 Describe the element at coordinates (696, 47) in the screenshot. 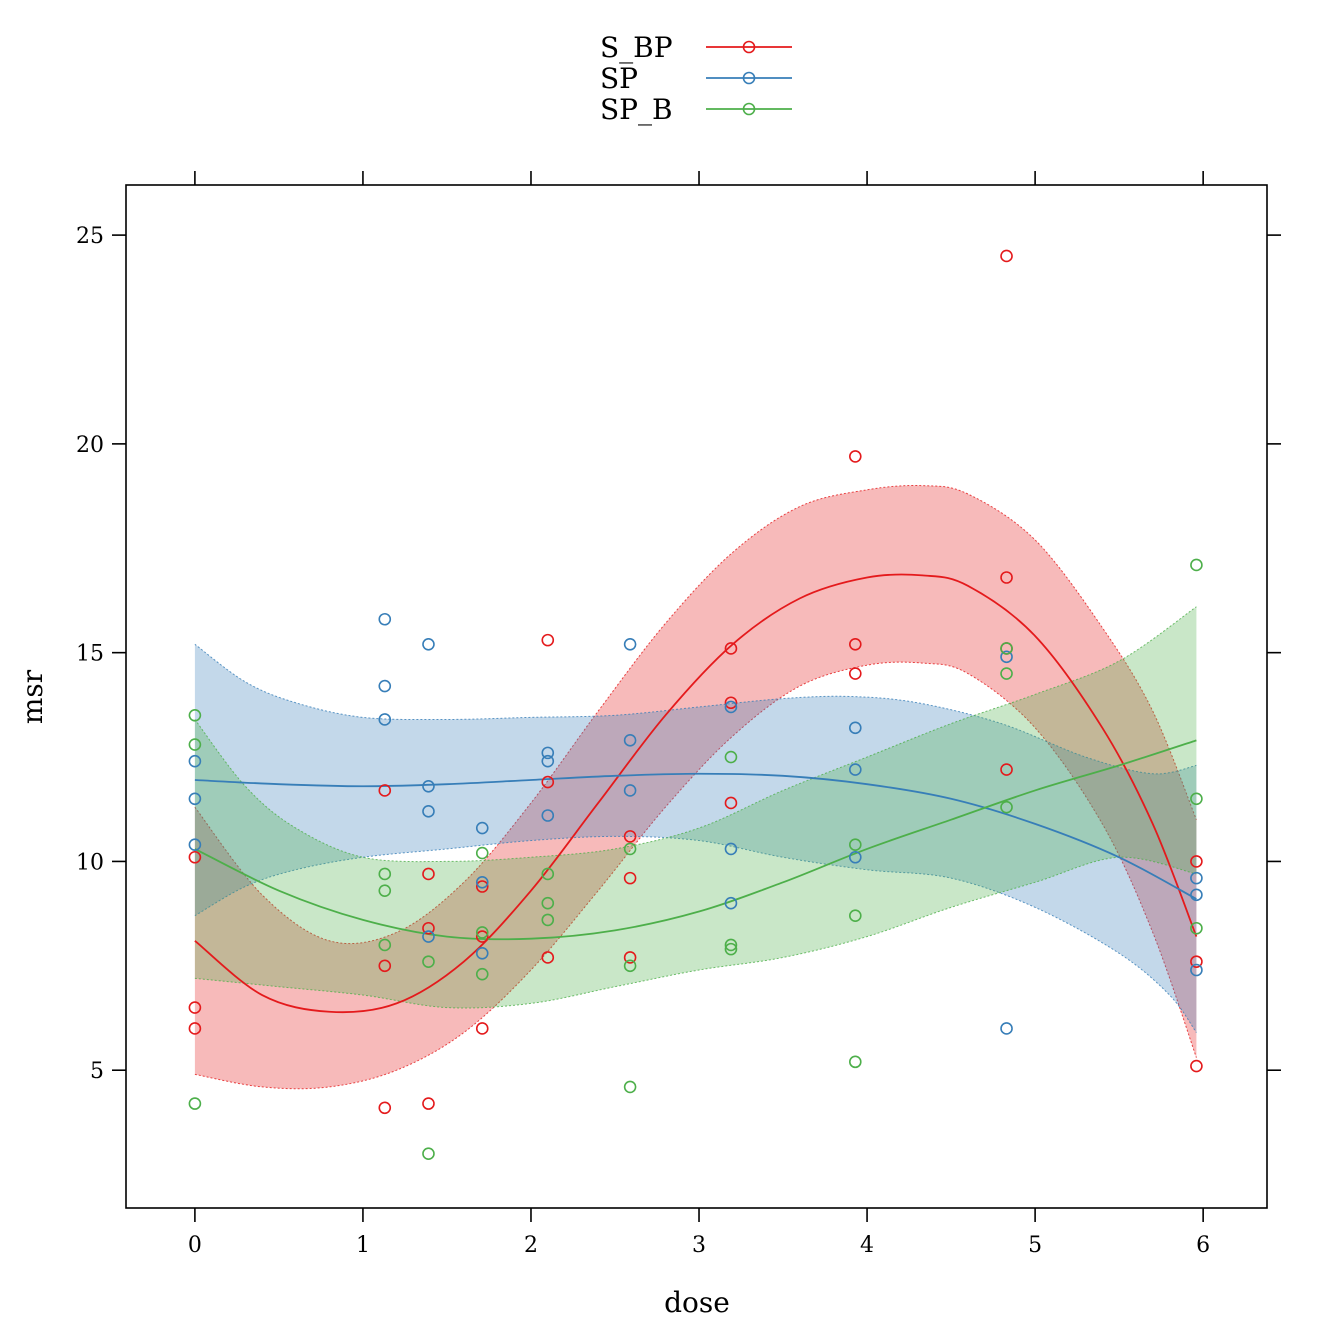

I see `legend-item-s-bp: S_BP` at that location.